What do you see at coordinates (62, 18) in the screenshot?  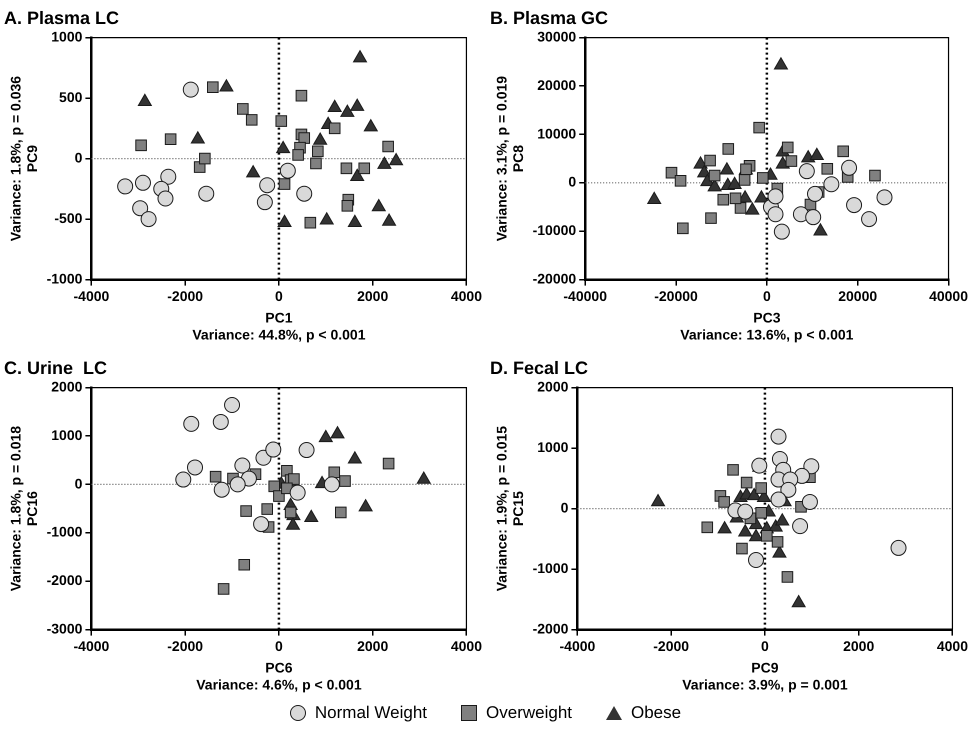 I see `chart-title: A. Plasma LC` at bounding box center [62, 18].